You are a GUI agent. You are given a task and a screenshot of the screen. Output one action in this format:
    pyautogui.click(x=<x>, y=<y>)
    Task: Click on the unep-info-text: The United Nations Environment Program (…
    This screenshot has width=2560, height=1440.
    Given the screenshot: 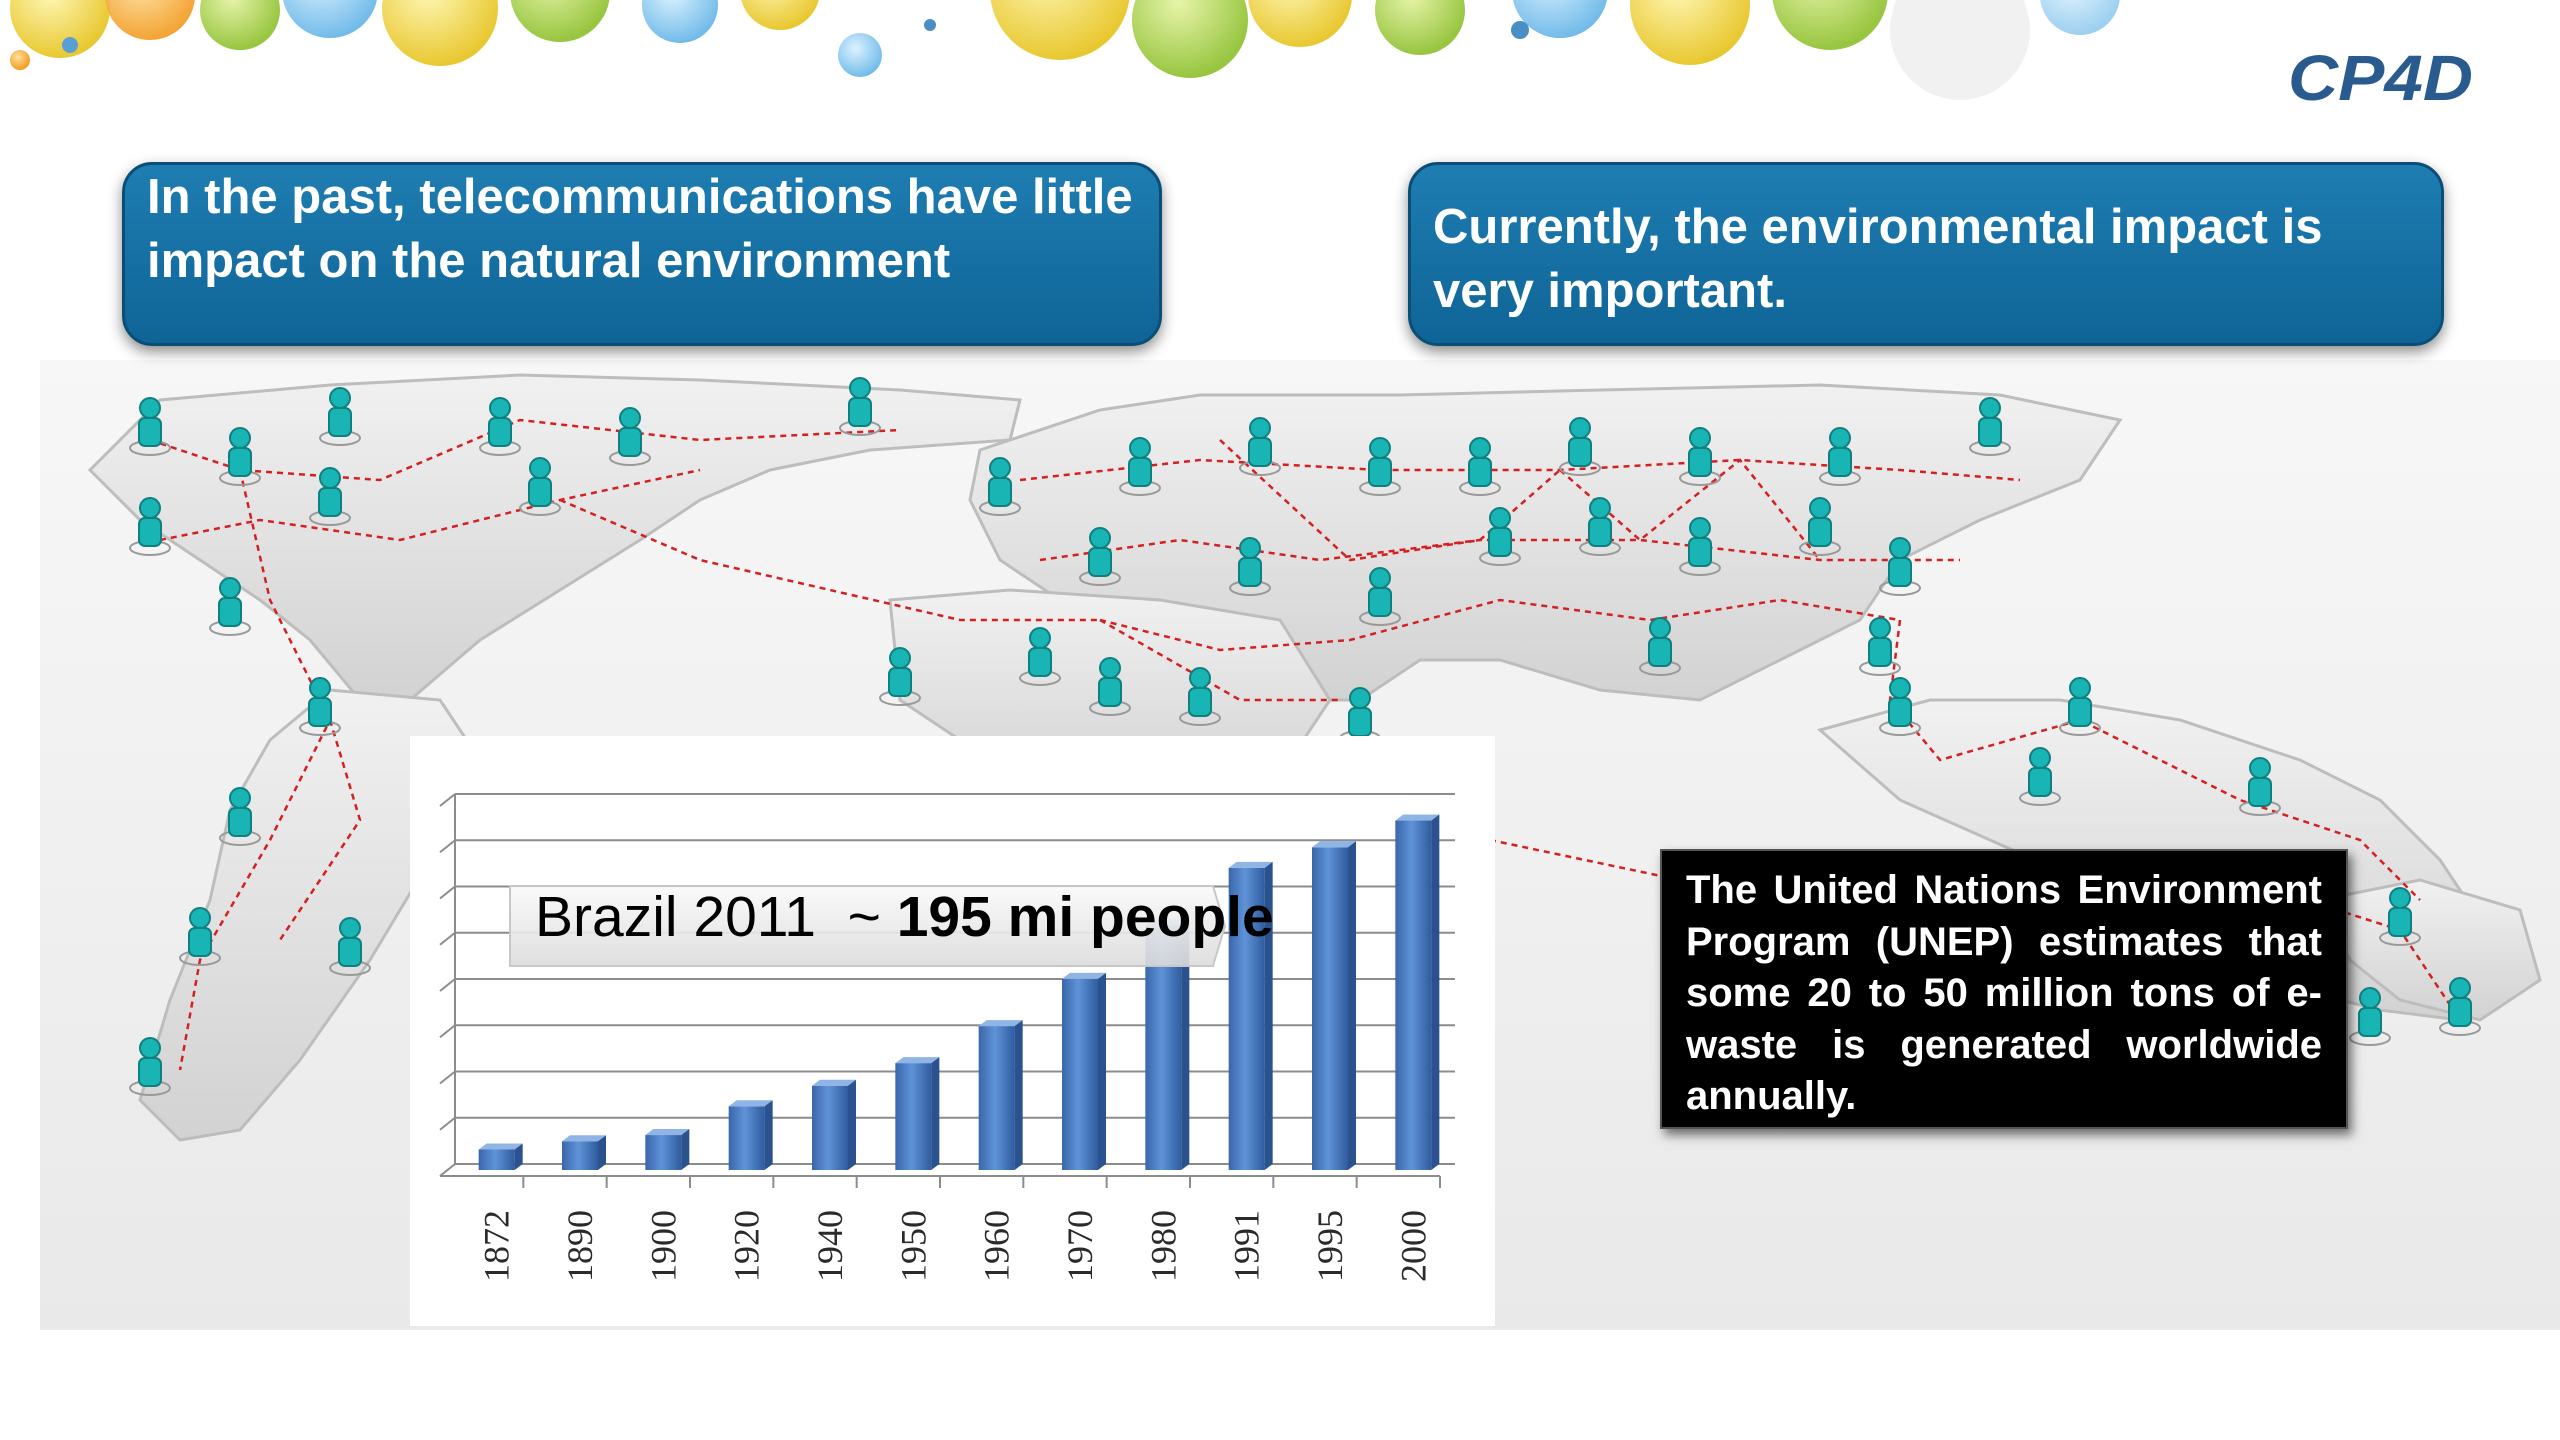 What is the action you would take?
    pyautogui.click(x=2004, y=993)
    